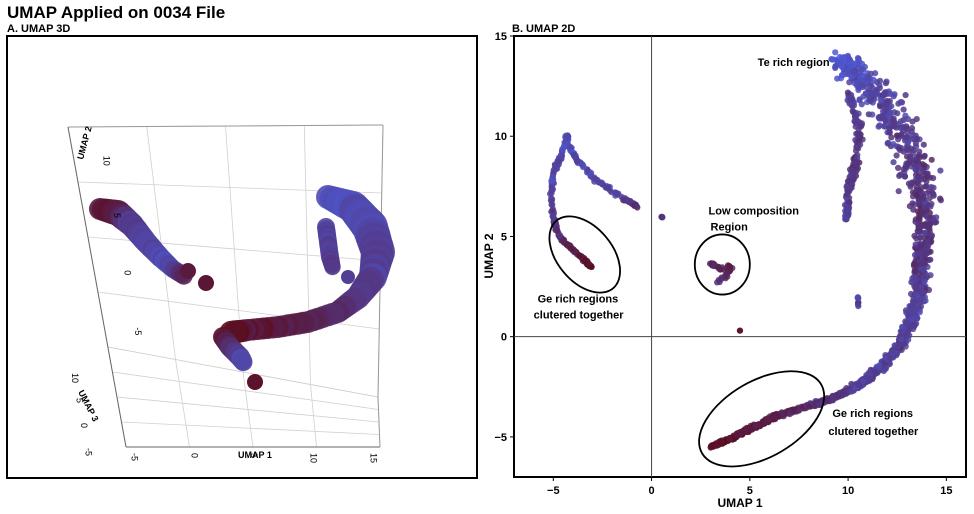  What do you see at coordinates (553, 491) in the screenshot?
I see `x-tick-label: −5` at bounding box center [553, 491].